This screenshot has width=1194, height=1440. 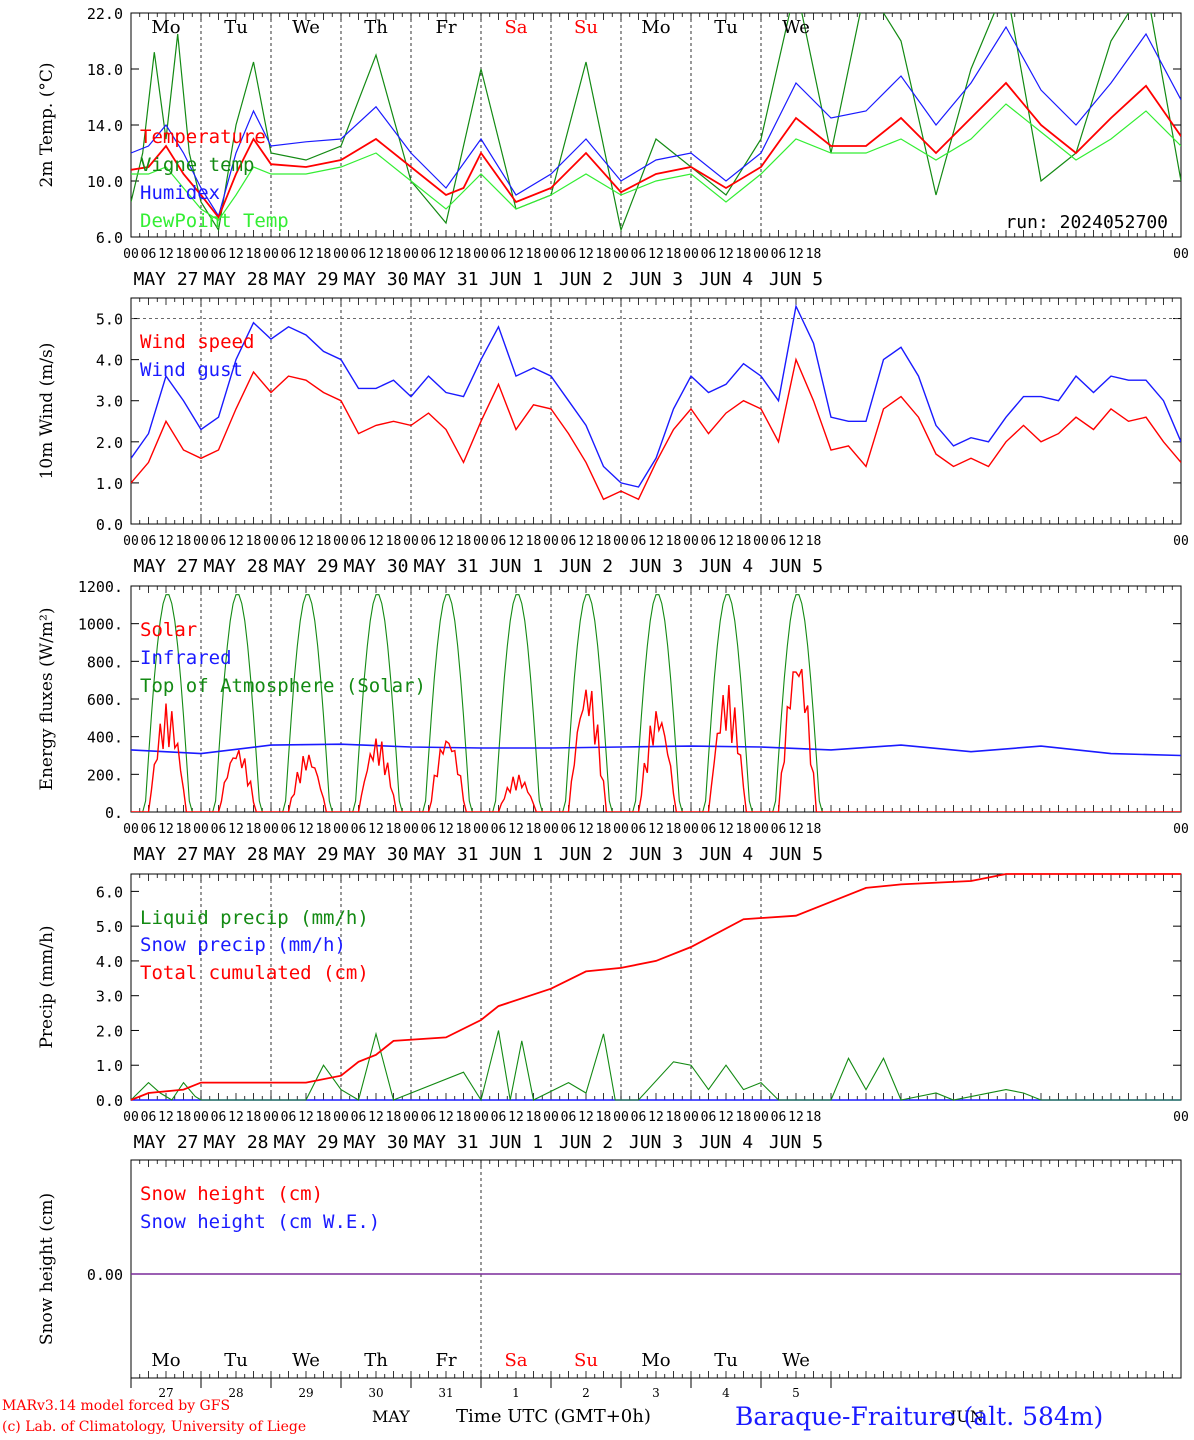 I want to click on y-tick-label: 22.0, so click(x=105, y=14).